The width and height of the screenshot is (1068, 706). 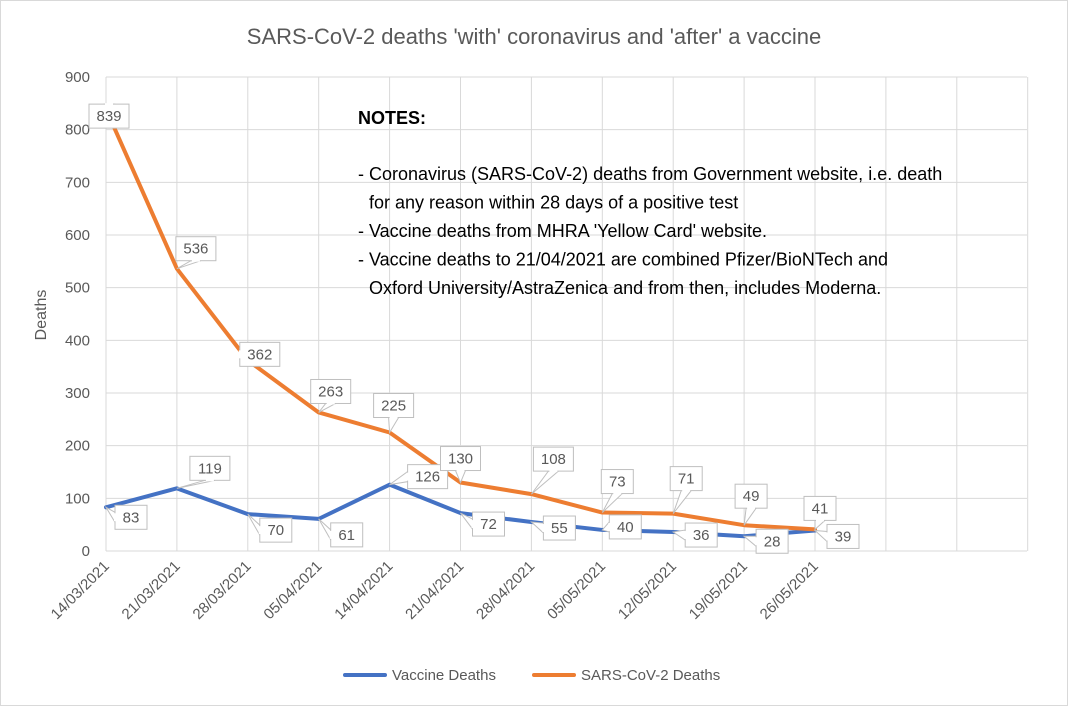 What do you see at coordinates (650, 675) in the screenshot?
I see `svg-text: SARS-CoV-2 Deaths` at bounding box center [650, 675].